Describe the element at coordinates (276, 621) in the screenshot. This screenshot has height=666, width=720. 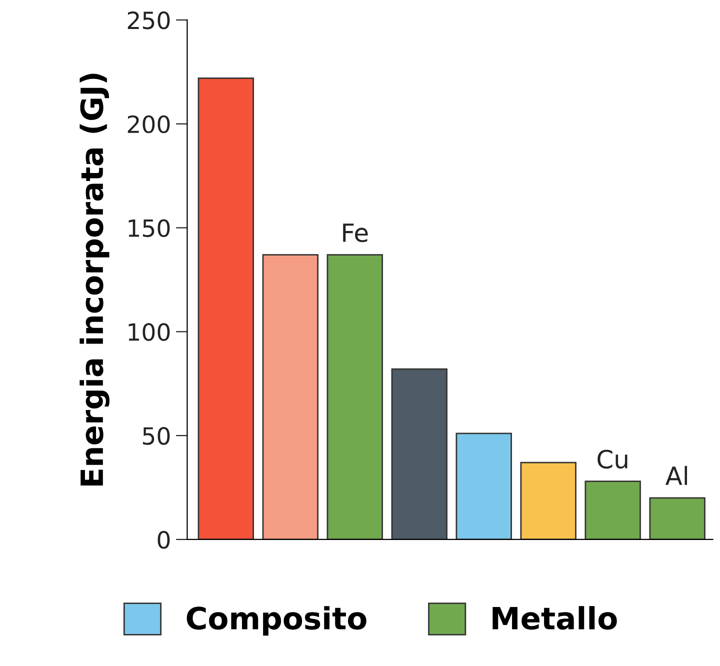
I see `legend-label: Composito` at that location.